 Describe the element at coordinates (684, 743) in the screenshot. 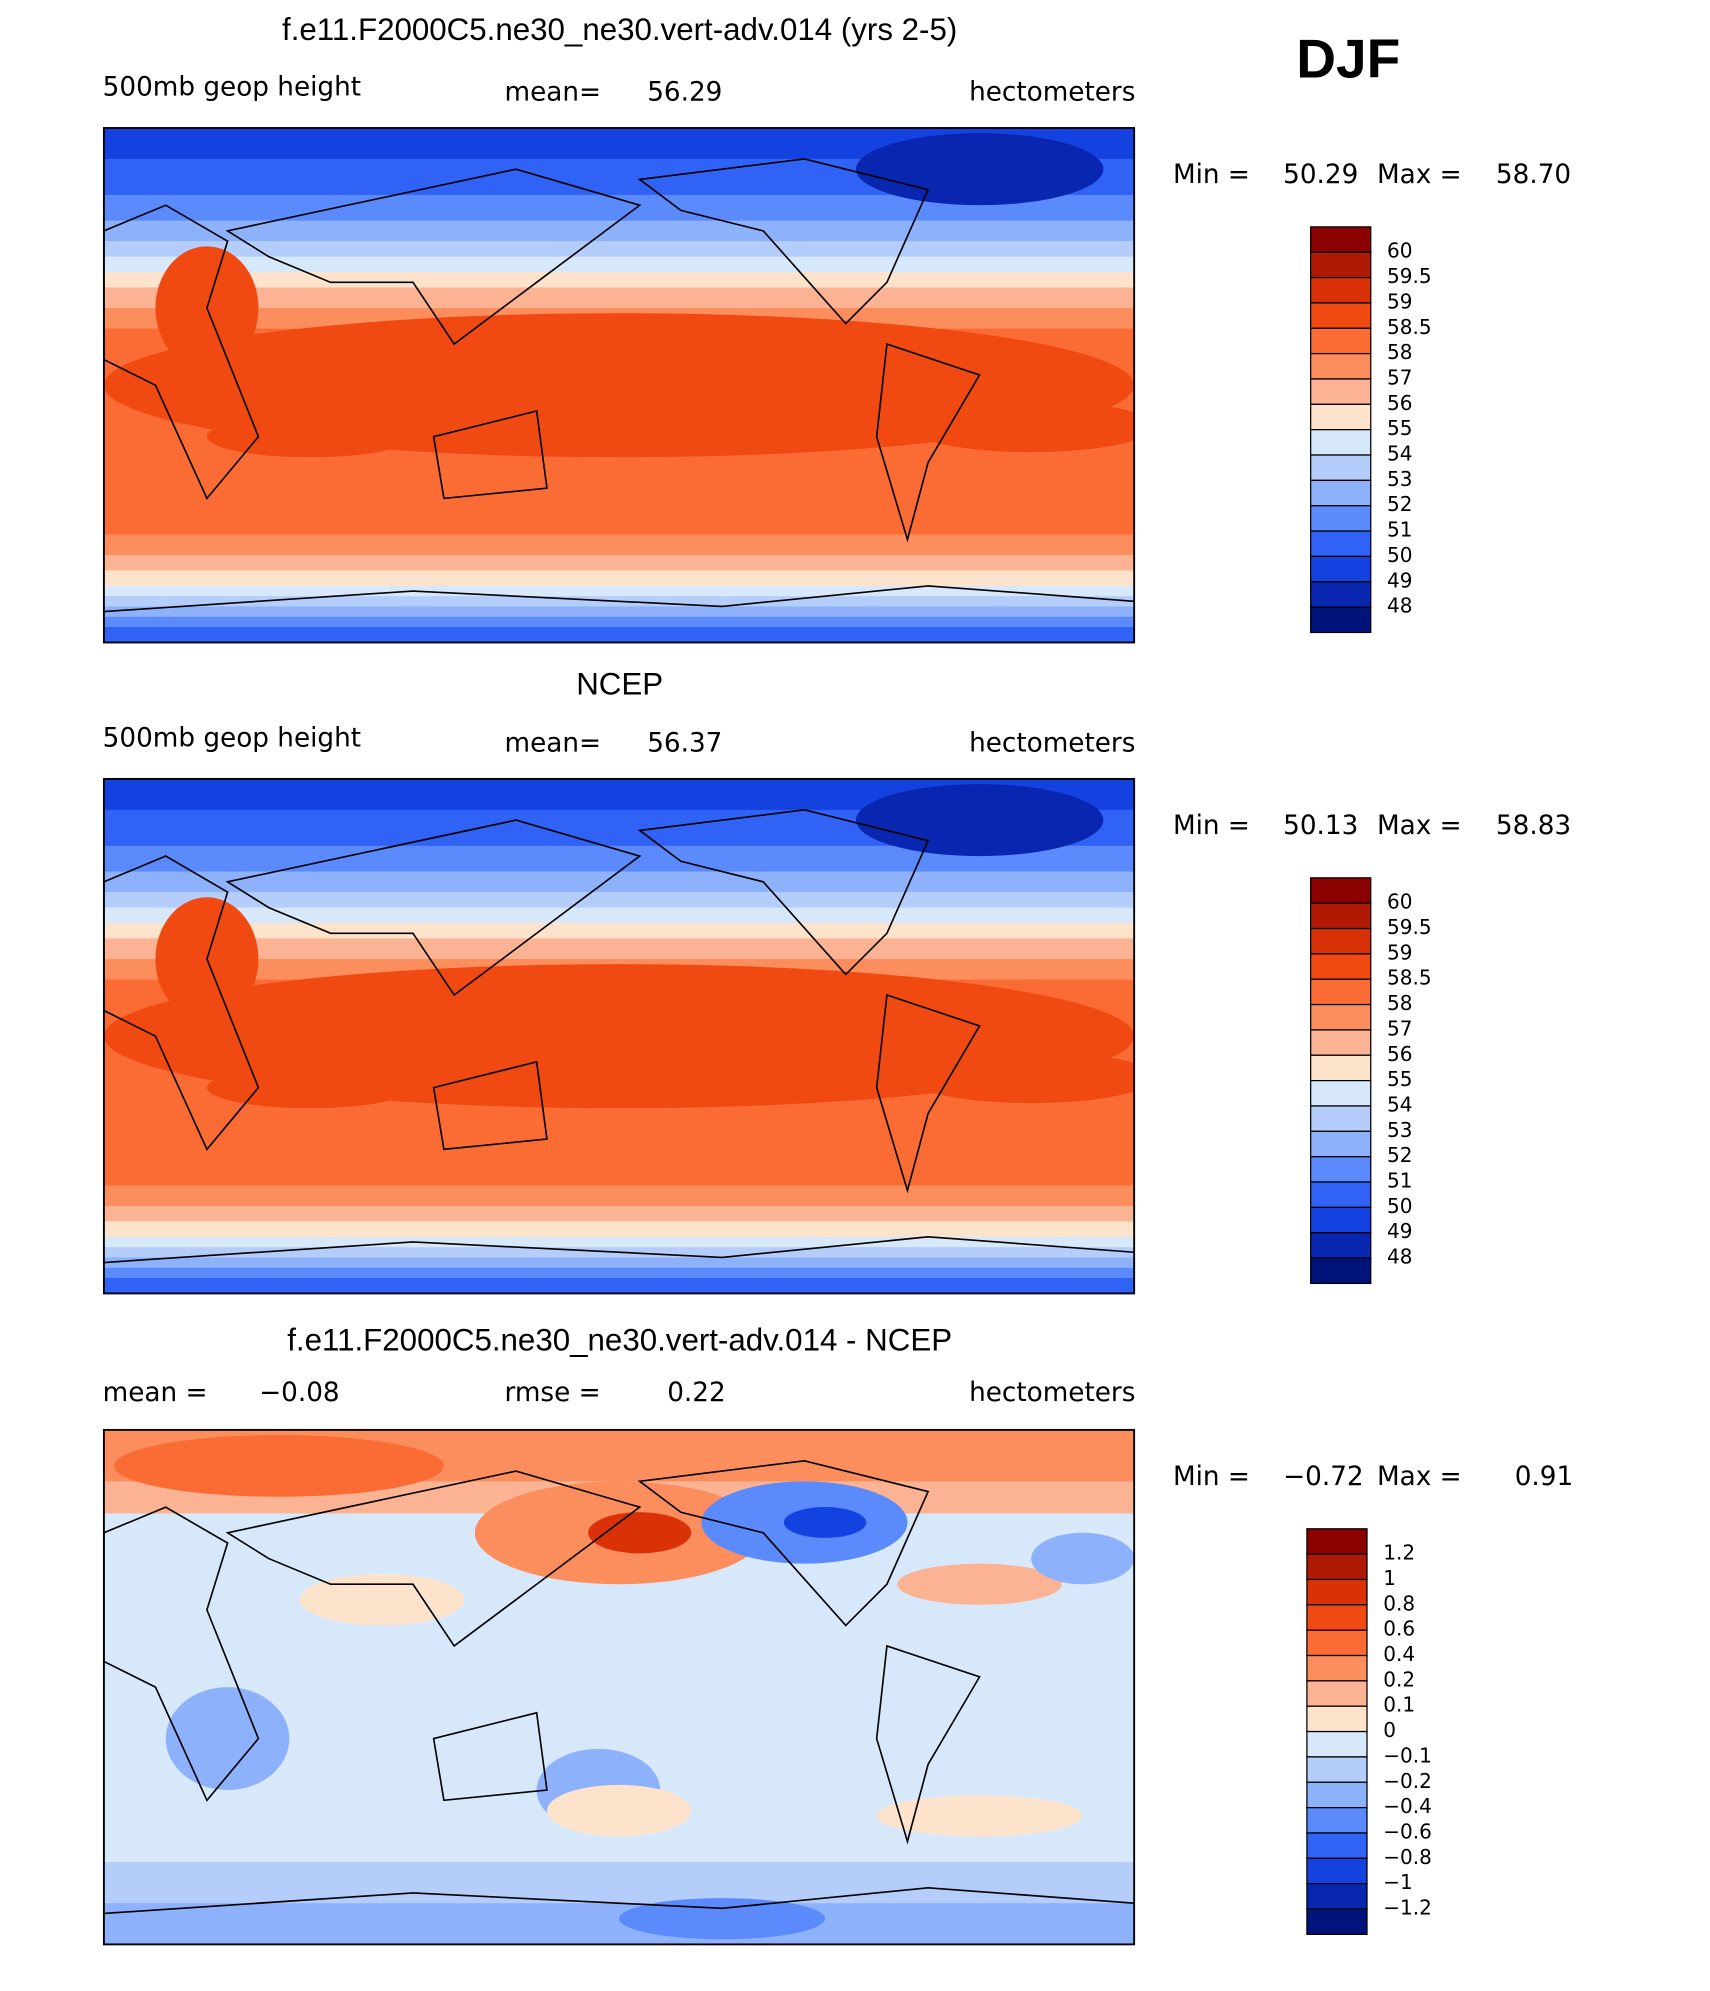

I see `stat-value: 56.37` at that location.